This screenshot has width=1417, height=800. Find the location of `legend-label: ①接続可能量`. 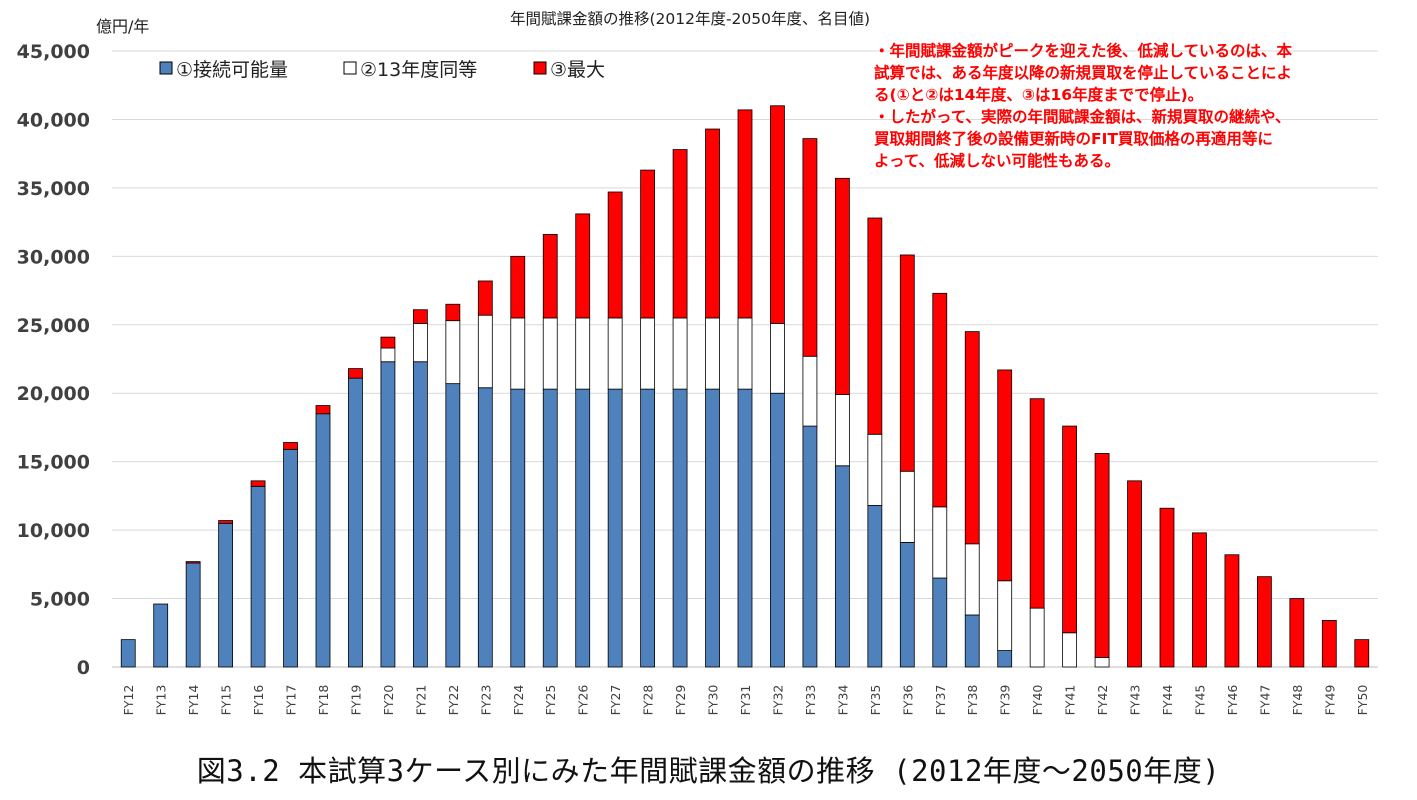

legend-label: ①接続可能量 is located at coordinates (232, 70).